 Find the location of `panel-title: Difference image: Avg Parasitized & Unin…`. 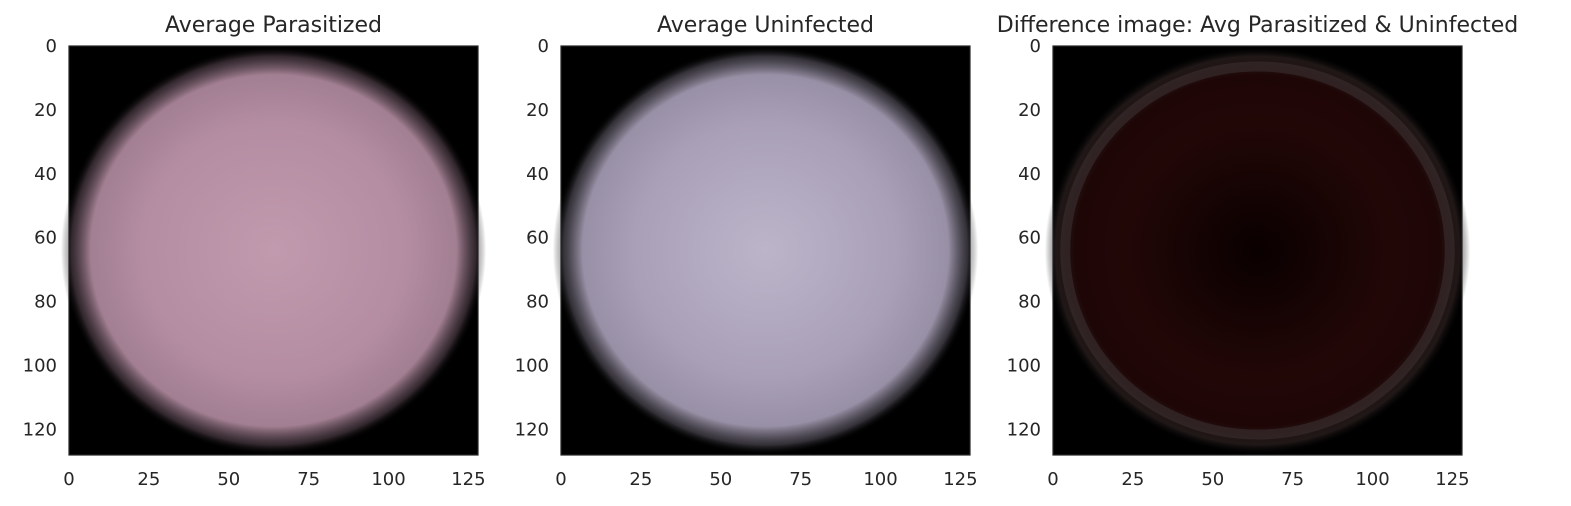

panel-title: Difference image: Avg Parasitized & Unin… is located at coordinates (1257, 25).